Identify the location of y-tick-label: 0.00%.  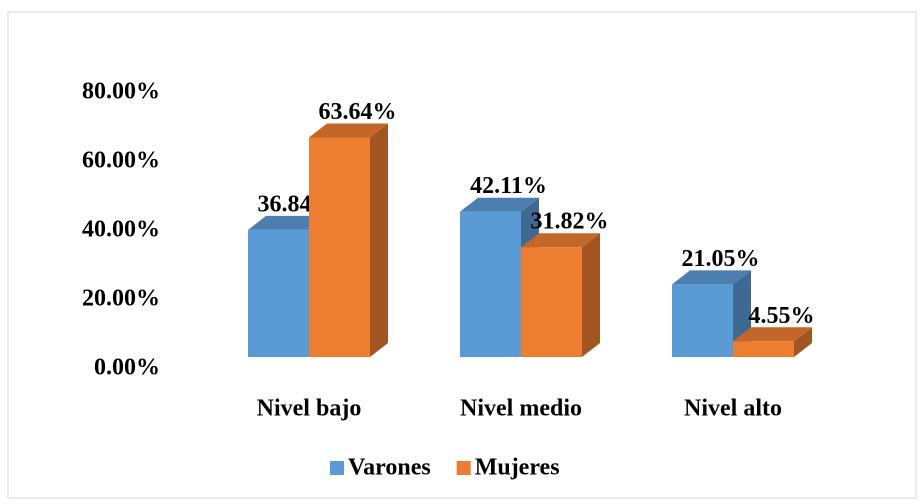
(127, 368).